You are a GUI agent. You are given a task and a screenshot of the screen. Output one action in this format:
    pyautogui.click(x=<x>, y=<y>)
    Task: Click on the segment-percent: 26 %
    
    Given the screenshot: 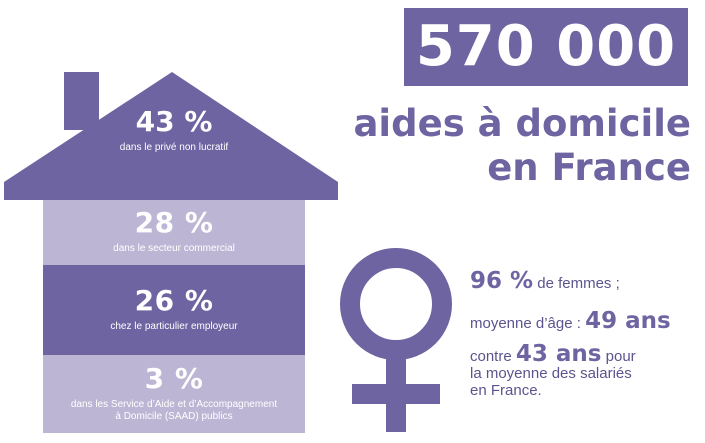 What is the action you would take?
    pyautogui.click(x=174, y=300)
    